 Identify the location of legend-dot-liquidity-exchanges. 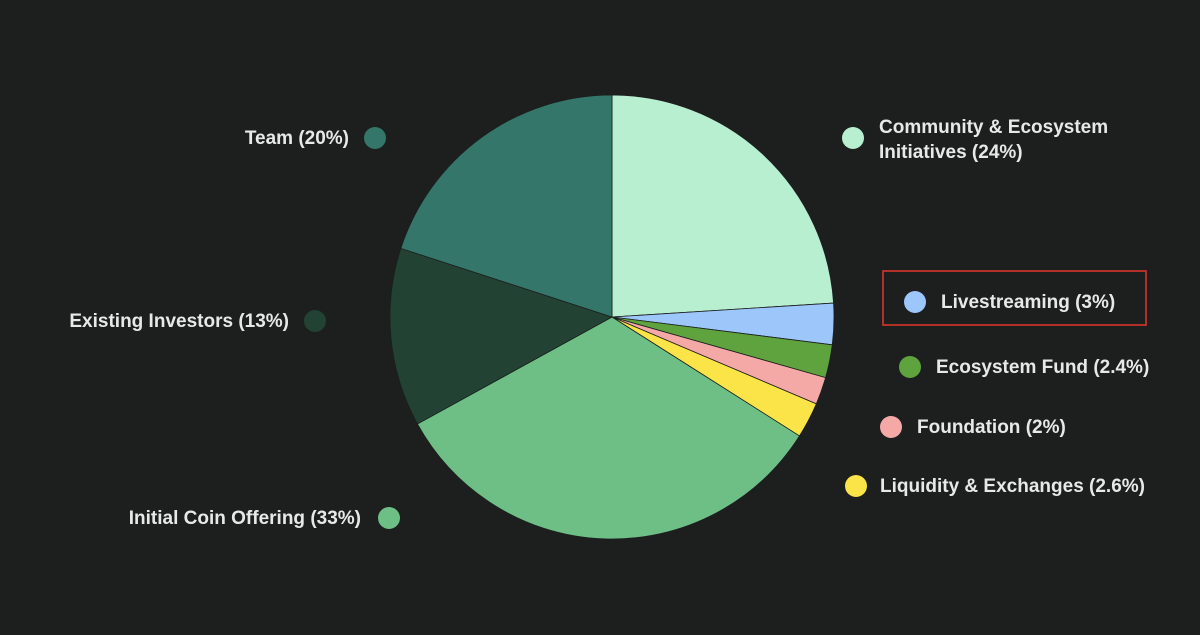
(856, 486).